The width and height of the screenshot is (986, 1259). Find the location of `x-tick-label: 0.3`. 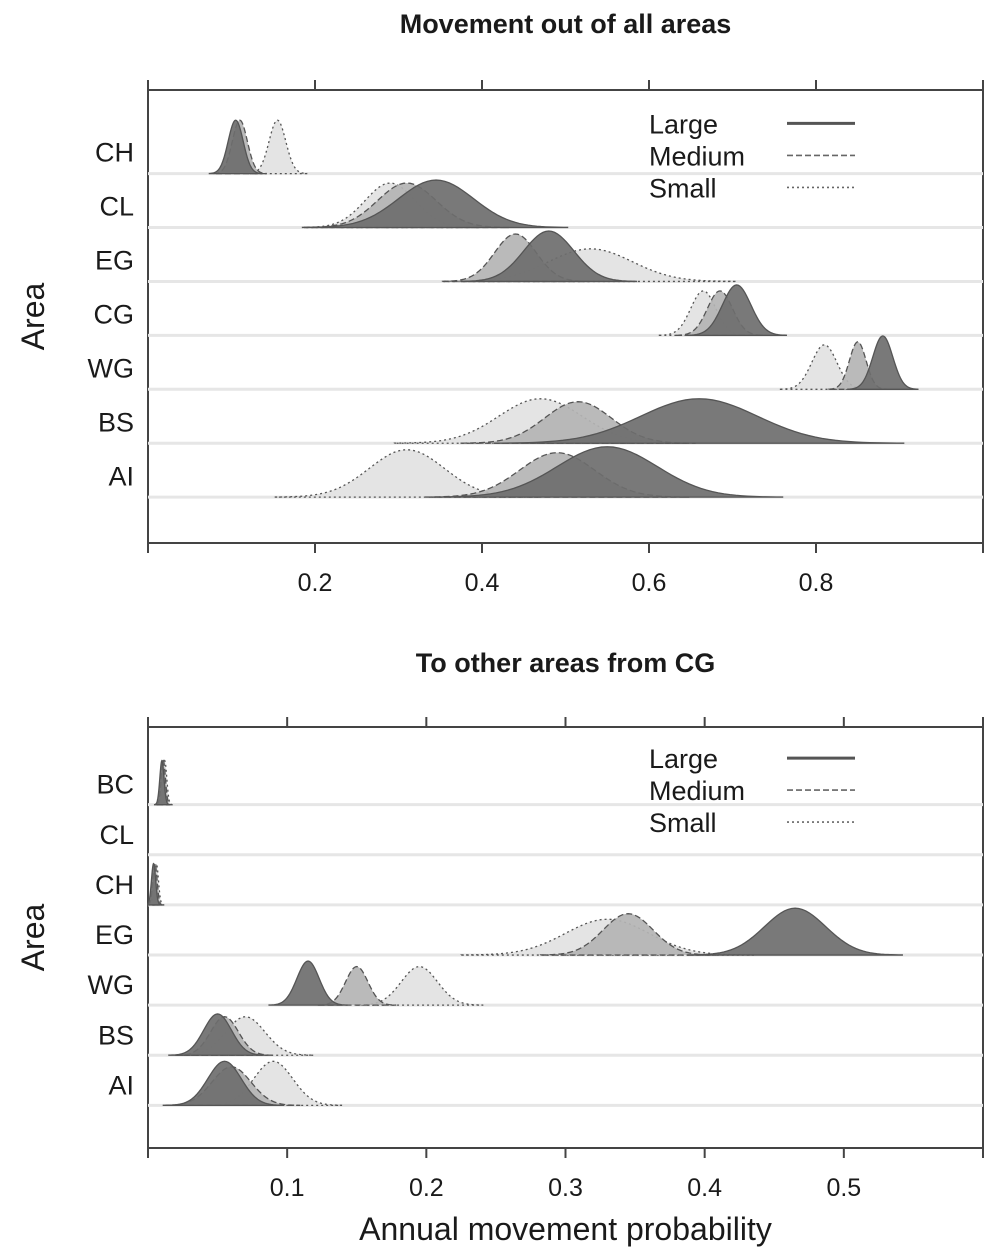

x-tick-label: 0.3 is located at coordinates (565, 1188).